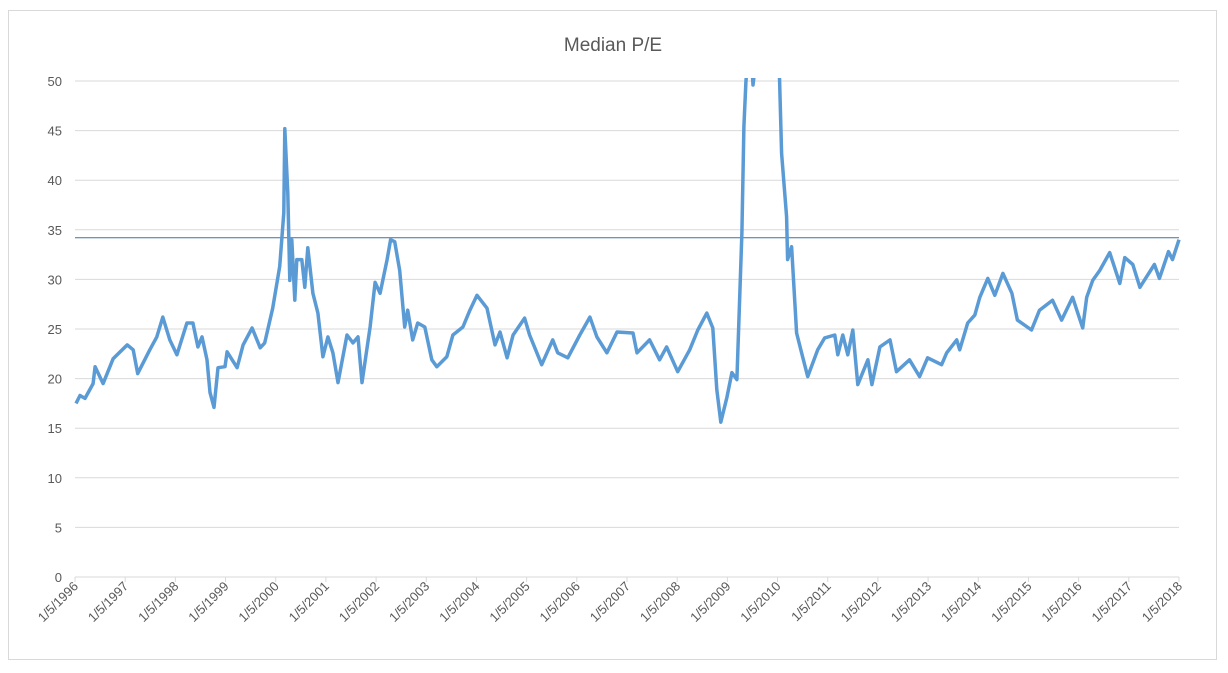 Image resolution: width=1228 pixels, height=673 pixels. What do you see at coordinates (409, 602) in the screenshot?
I see `x-tick-label: 1/5/2003` at bounding box center [409, 602].